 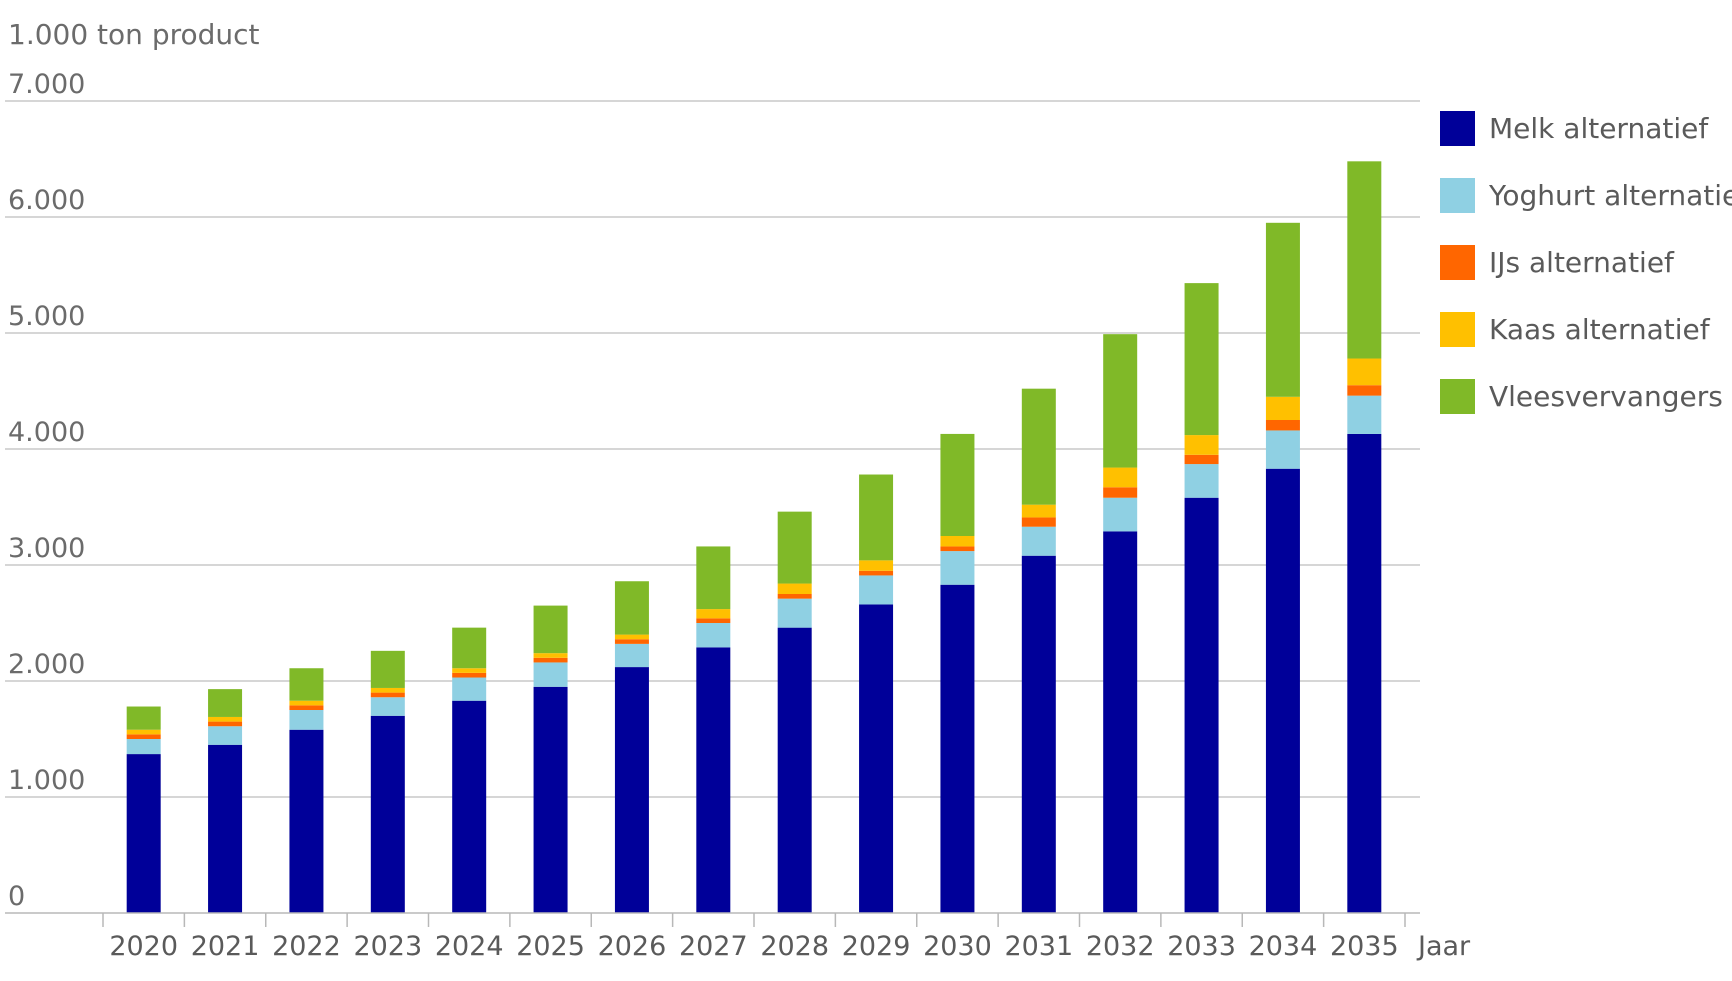 What do you see at coordinates (1038, 541) in the screenshot?
I see `bar-segment-yoghurt-alternatief-2031` at bounding box center [1038, 541].